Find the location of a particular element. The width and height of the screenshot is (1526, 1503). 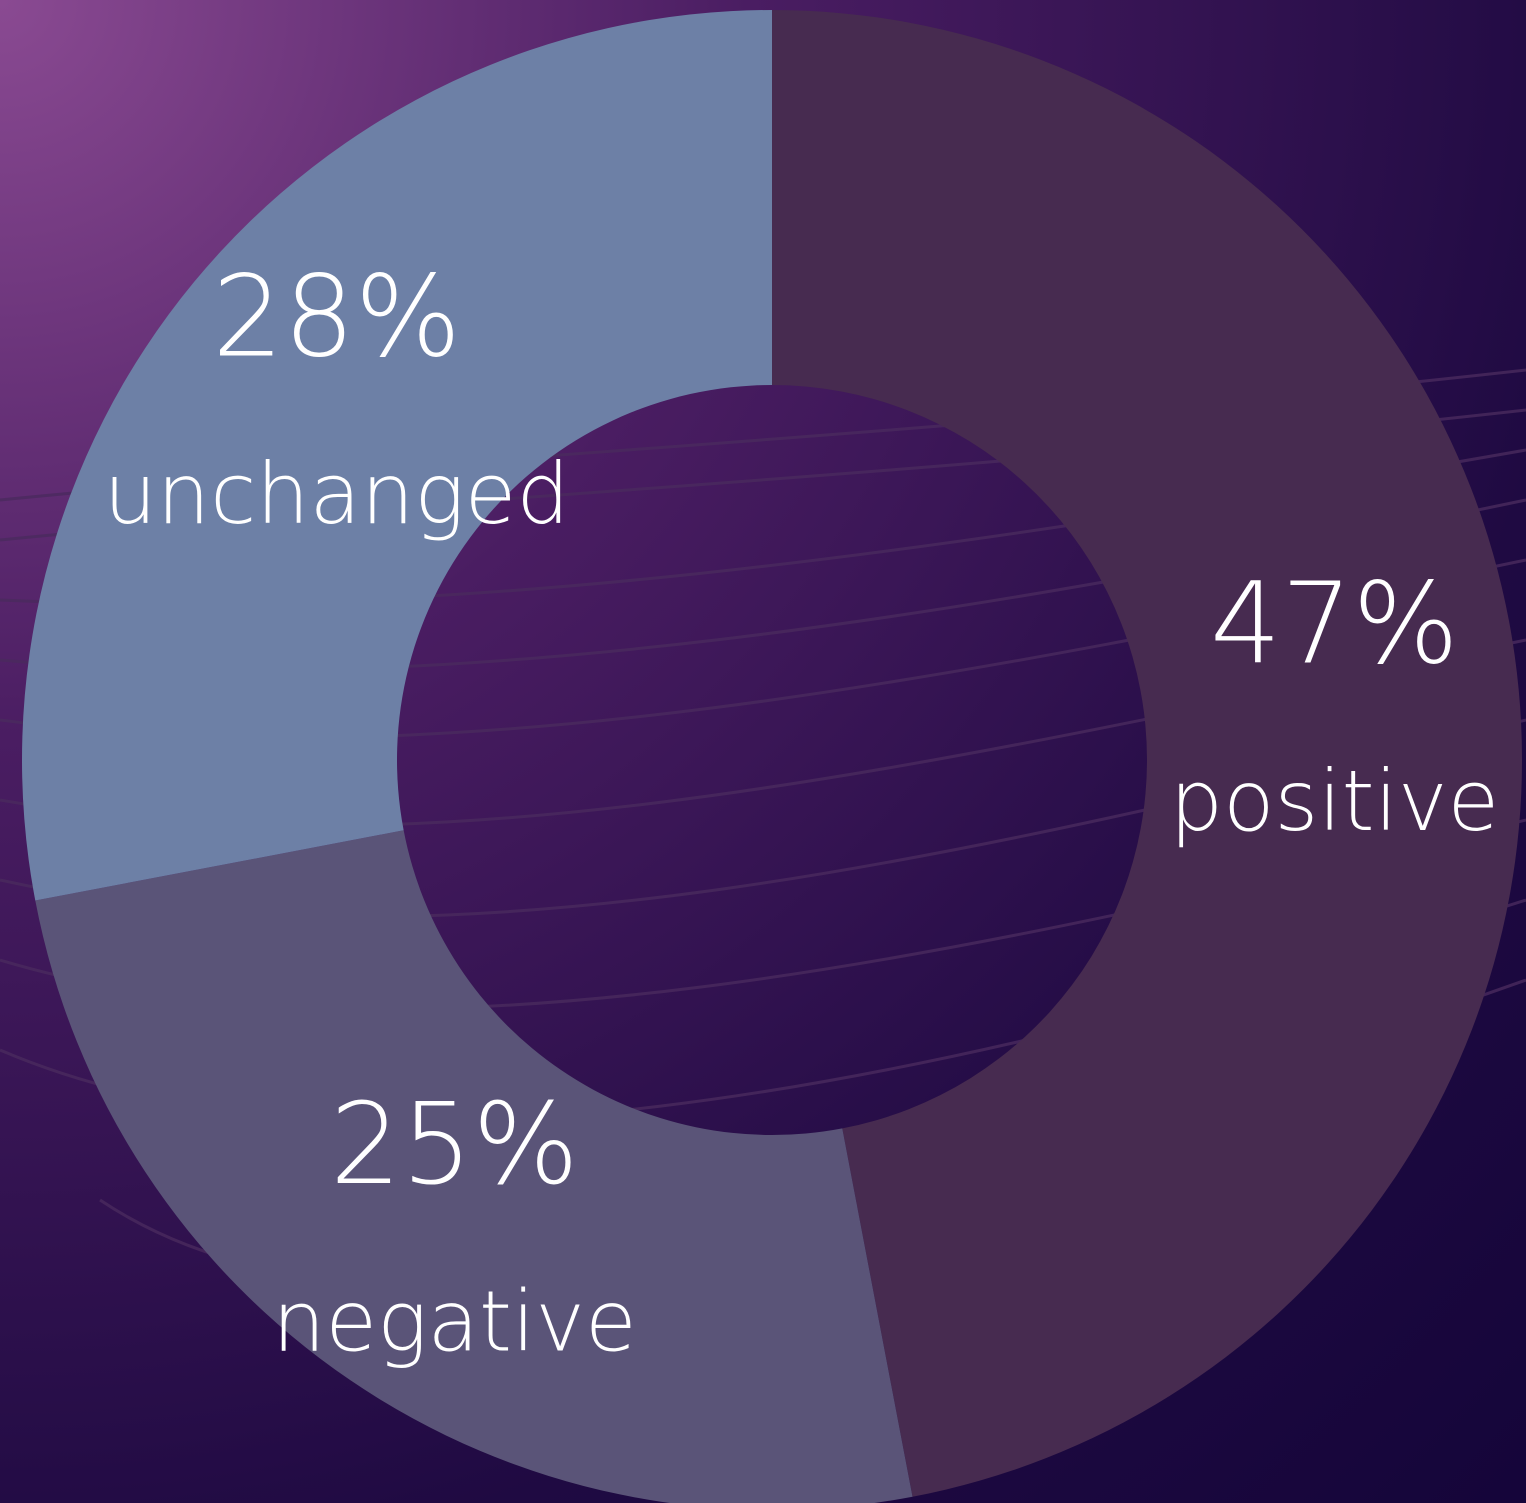

value-label: 28% is located at coordinates (336, 318).